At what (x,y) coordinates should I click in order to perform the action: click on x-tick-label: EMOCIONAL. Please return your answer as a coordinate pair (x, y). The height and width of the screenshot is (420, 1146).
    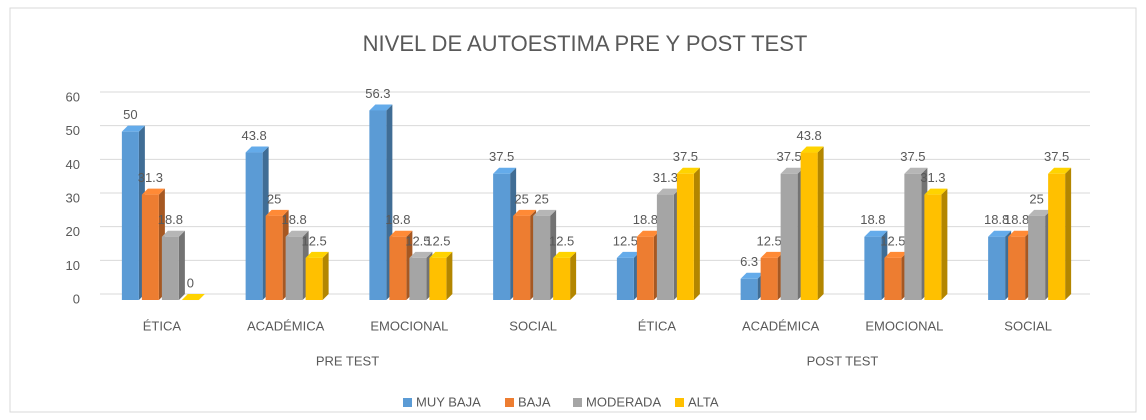
    Looking at the image, I should click on (409, 325).